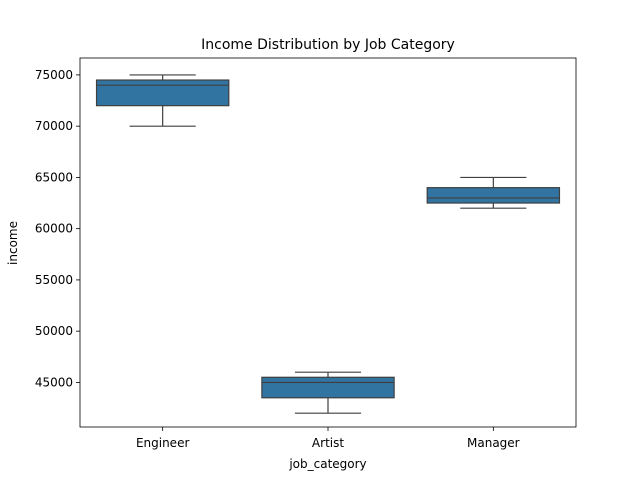 This screenshot has width=640, height=480. Describe the element at coordinates (13, 243) in the screenshot. I see `y-axis-label: income` at that location.